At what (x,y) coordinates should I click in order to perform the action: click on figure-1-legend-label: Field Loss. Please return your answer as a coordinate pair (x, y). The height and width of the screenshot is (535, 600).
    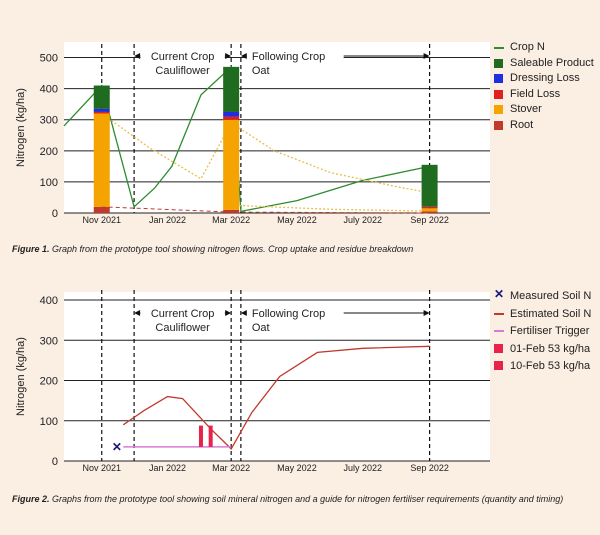
    Looking at the image, I should click on (535, 93).